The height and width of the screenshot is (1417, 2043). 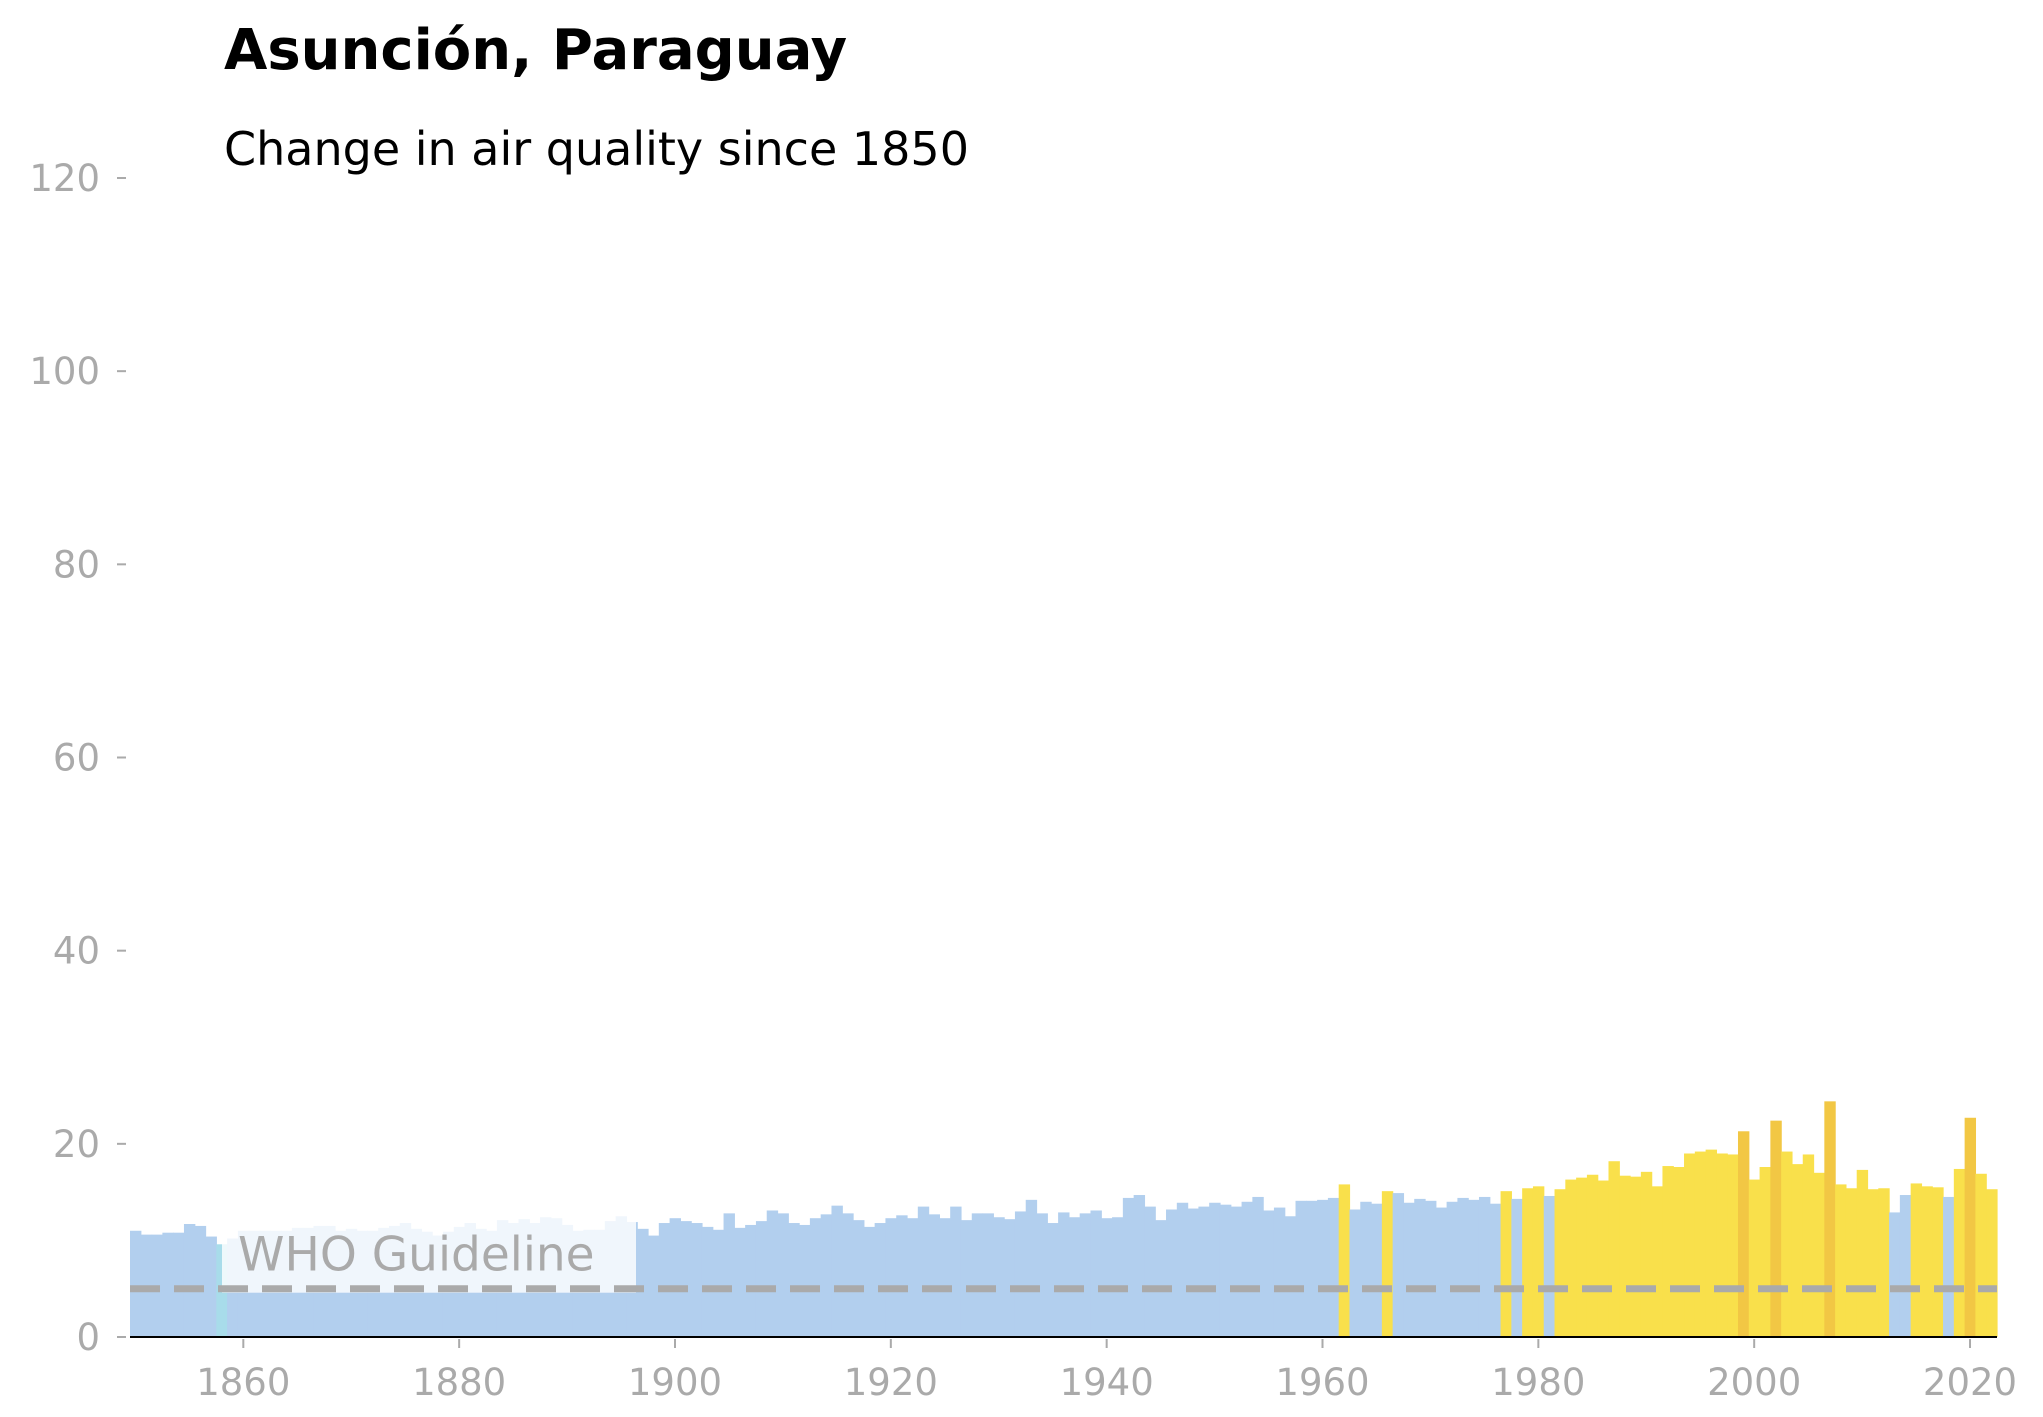 What do you see at coordinates (1323, 1268) in the screenshot?
I see `bar-1960` at bounding box center [1323, 1268].